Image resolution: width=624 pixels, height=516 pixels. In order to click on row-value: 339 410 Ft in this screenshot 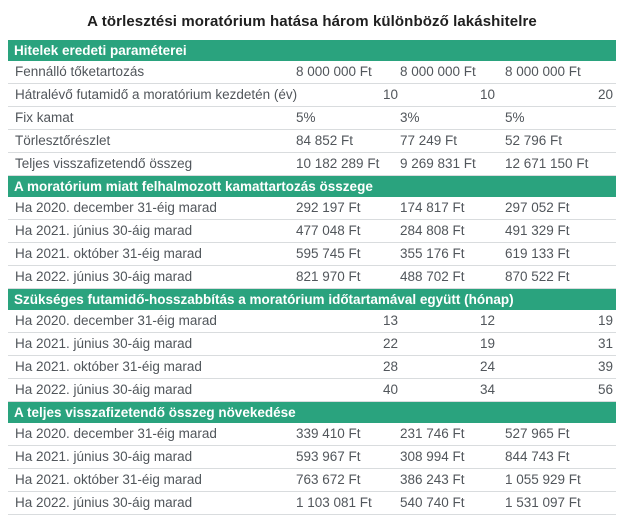, I will do `click(328, 433)`.